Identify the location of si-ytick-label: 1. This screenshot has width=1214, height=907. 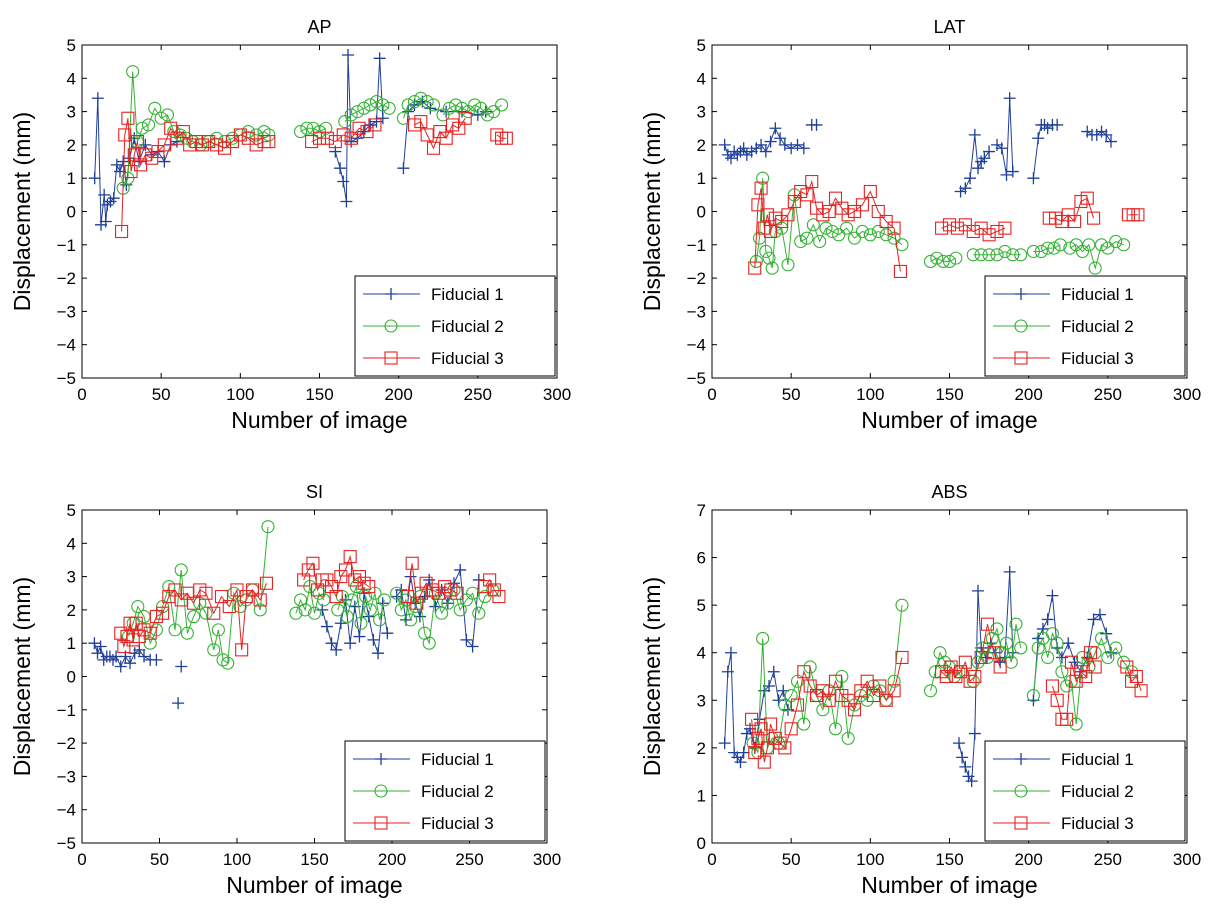
(71, 643).